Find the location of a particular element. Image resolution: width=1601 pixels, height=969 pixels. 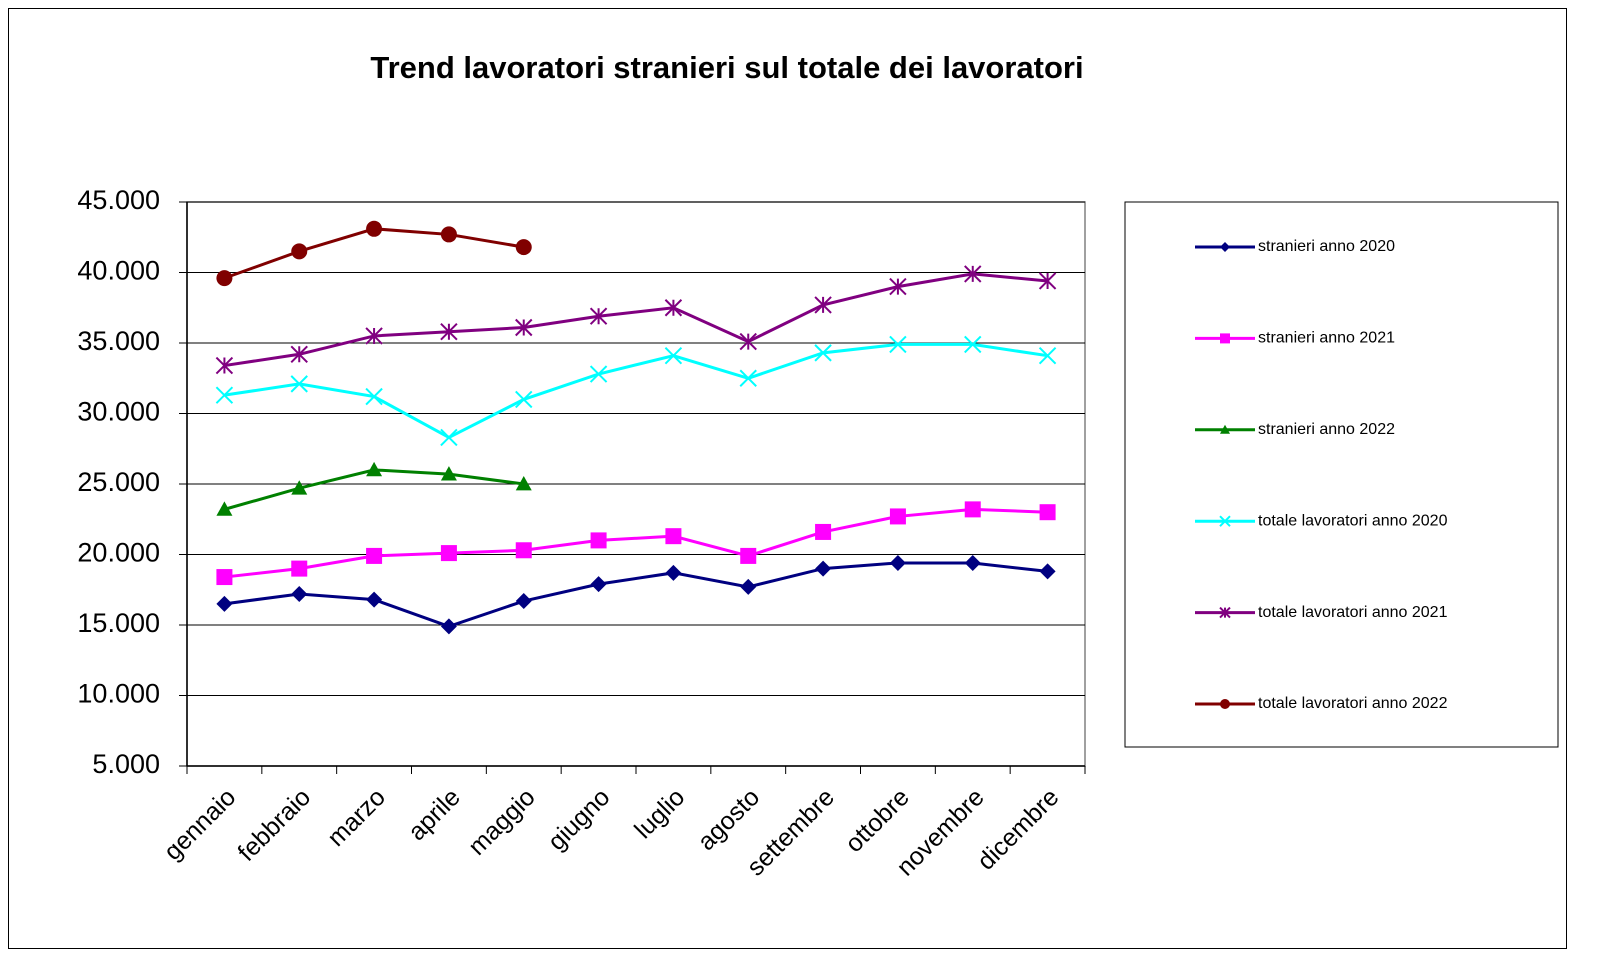

legend-label: totale lavoratori anno 2022 is located at coordinates (1353, 703).